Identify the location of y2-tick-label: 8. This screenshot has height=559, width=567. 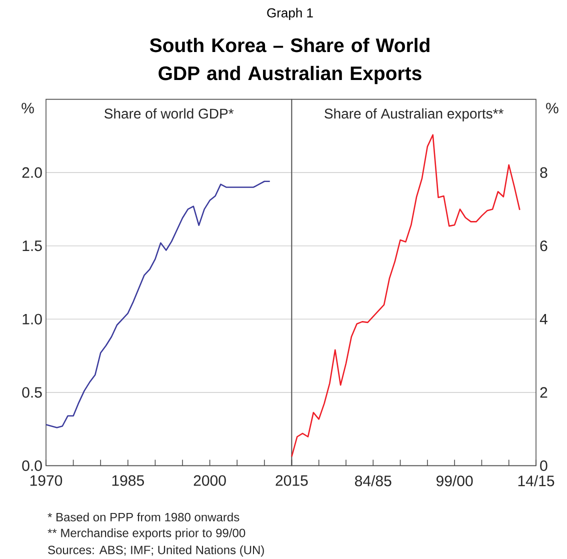
(544, 172).